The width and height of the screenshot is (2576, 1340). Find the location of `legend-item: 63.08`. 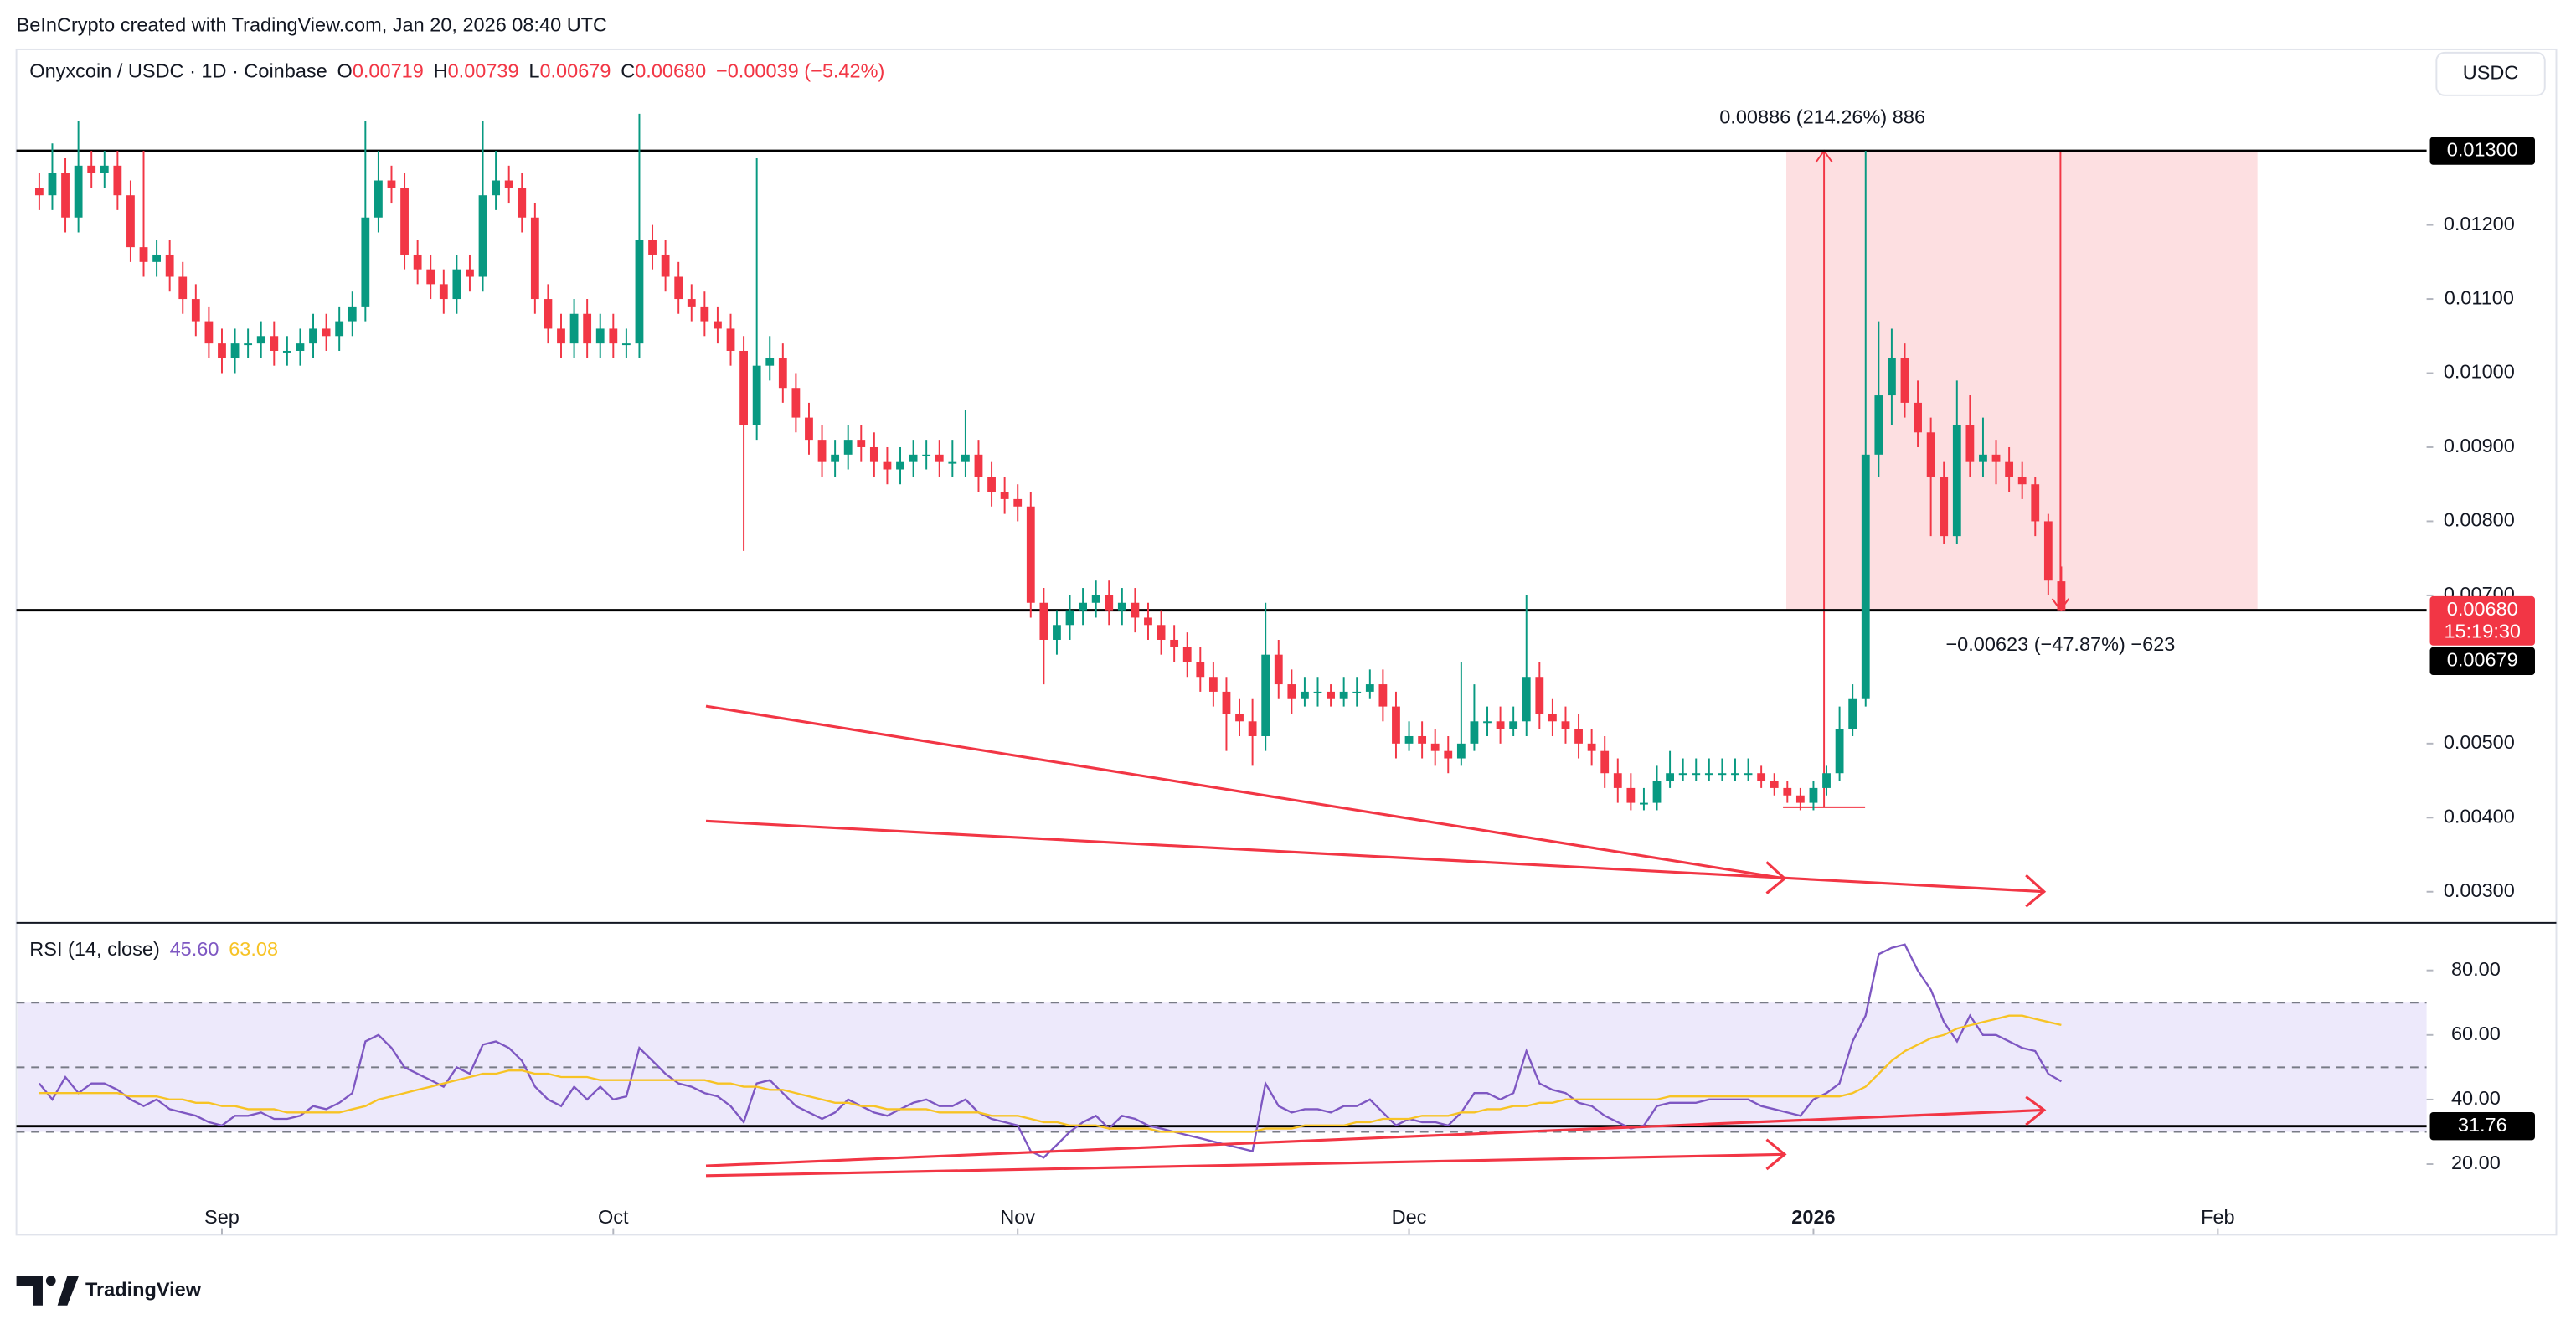

legend-item: 63.08 is located at coordinates (253, 949).